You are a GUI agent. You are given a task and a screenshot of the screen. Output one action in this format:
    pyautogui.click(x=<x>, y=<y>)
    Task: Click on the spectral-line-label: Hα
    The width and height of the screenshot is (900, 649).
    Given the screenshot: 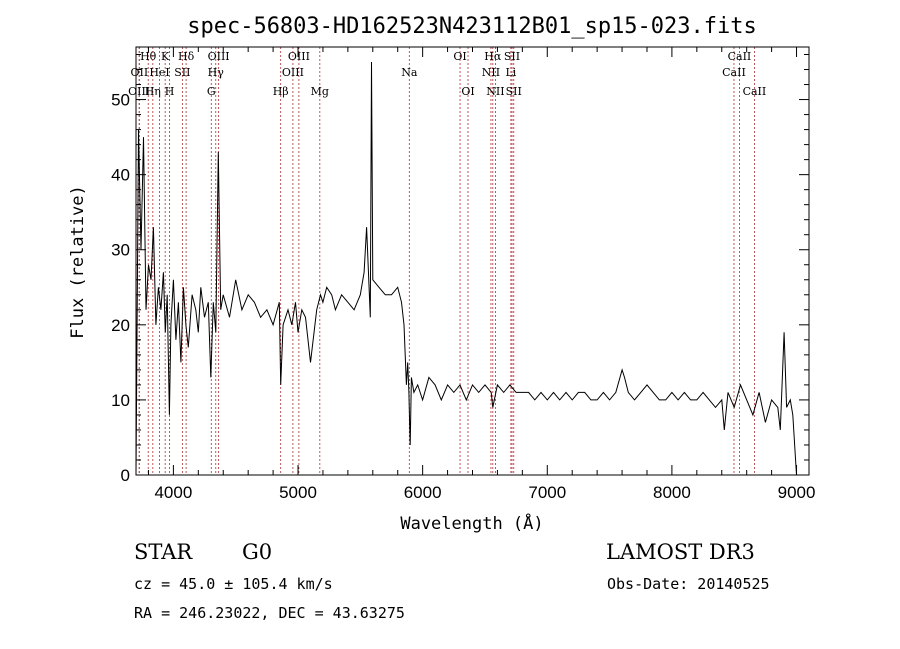 What is the action you would take?
    pyautogui.click(x=493, y=56)
    